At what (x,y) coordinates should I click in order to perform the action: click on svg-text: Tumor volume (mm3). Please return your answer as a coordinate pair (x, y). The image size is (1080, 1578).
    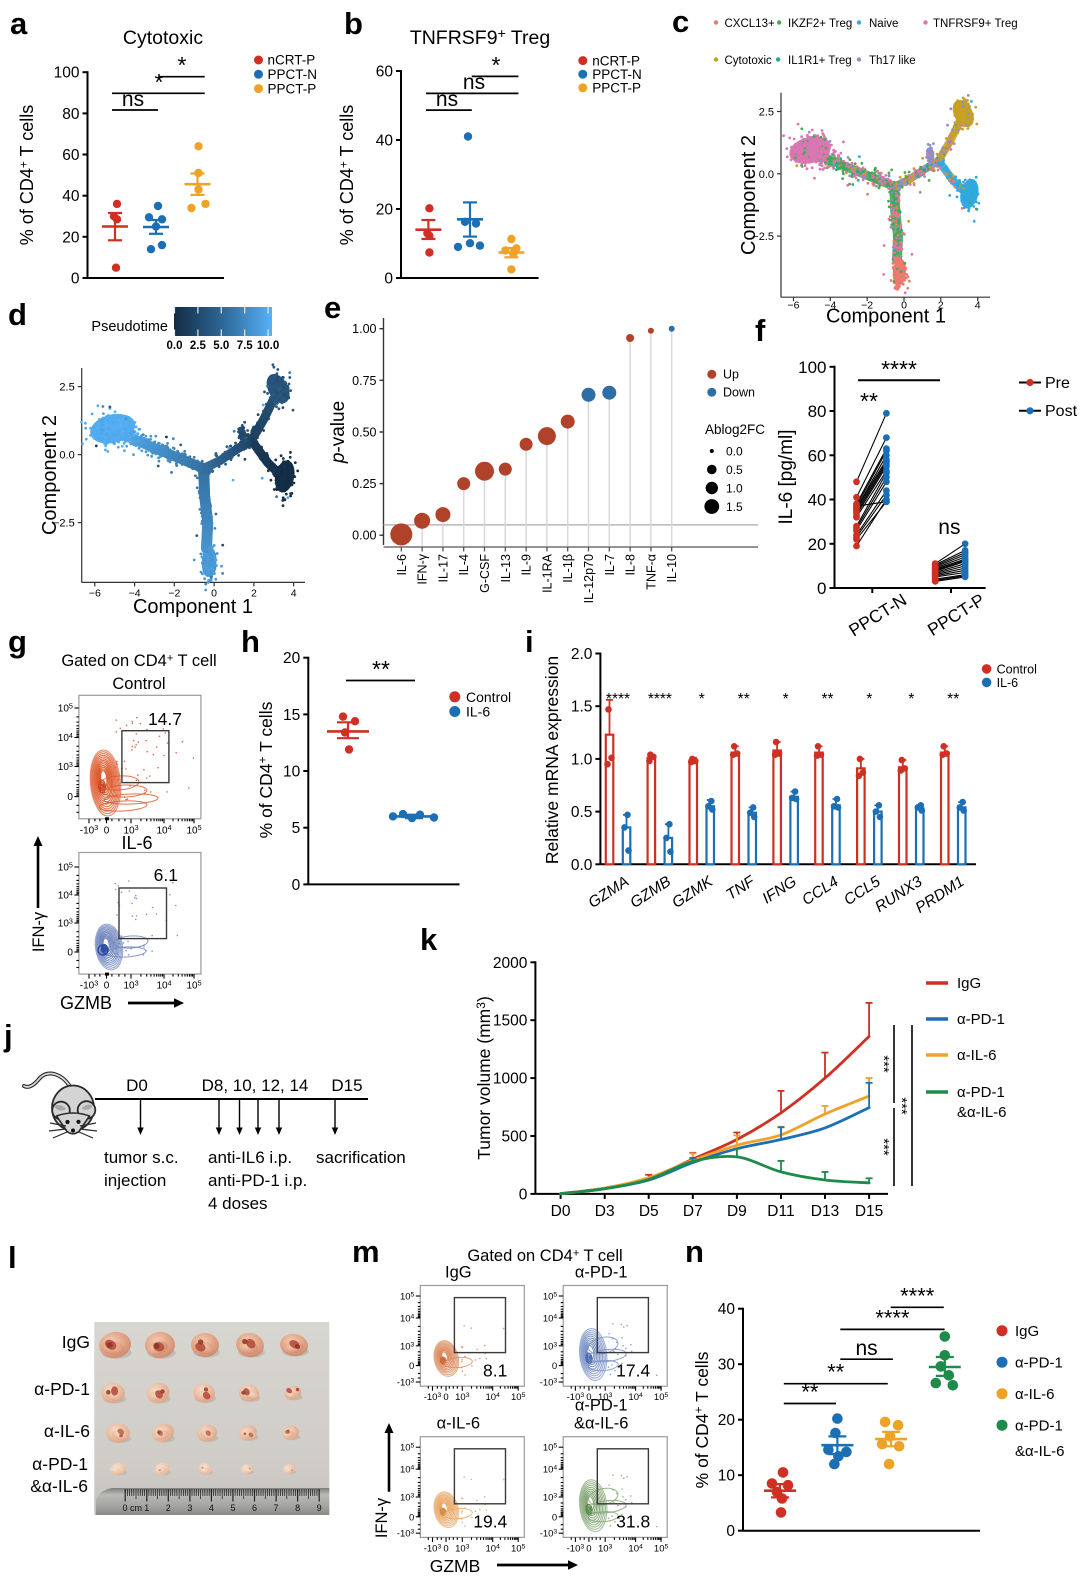
    Looking at the image, I should click on (484, 1078).